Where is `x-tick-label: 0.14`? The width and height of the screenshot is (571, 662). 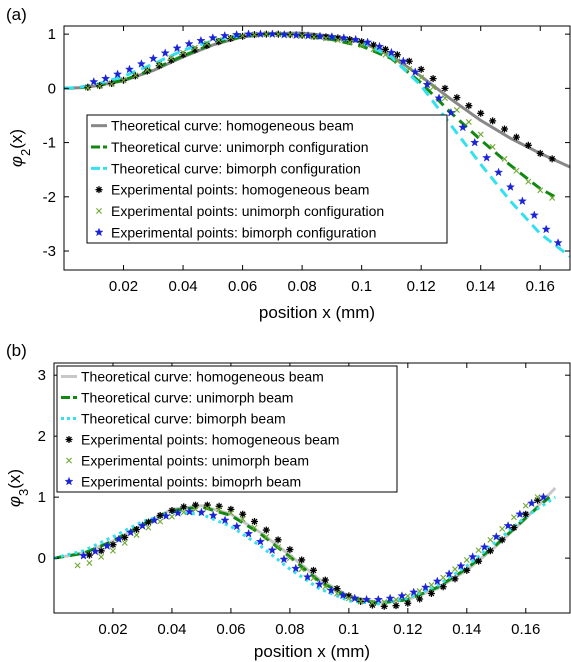
x-tick-label: 0.14 is located at coordinates (466, 629).